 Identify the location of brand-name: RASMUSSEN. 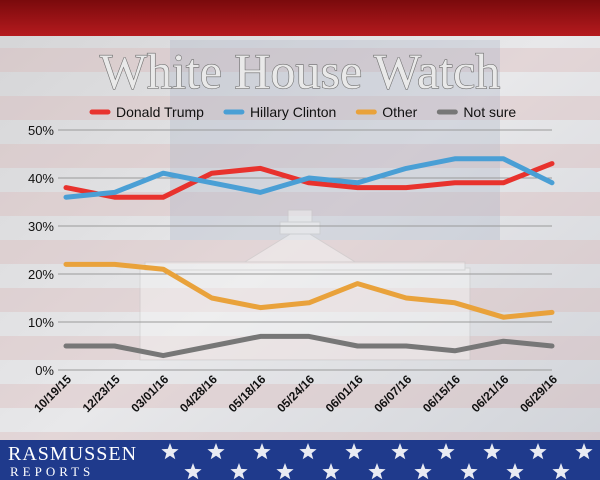
(72, 454).